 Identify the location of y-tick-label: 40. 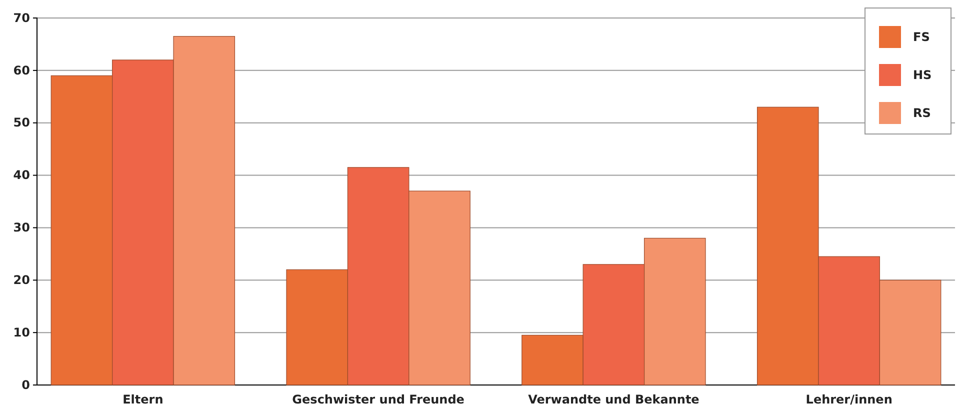
(21, 175).